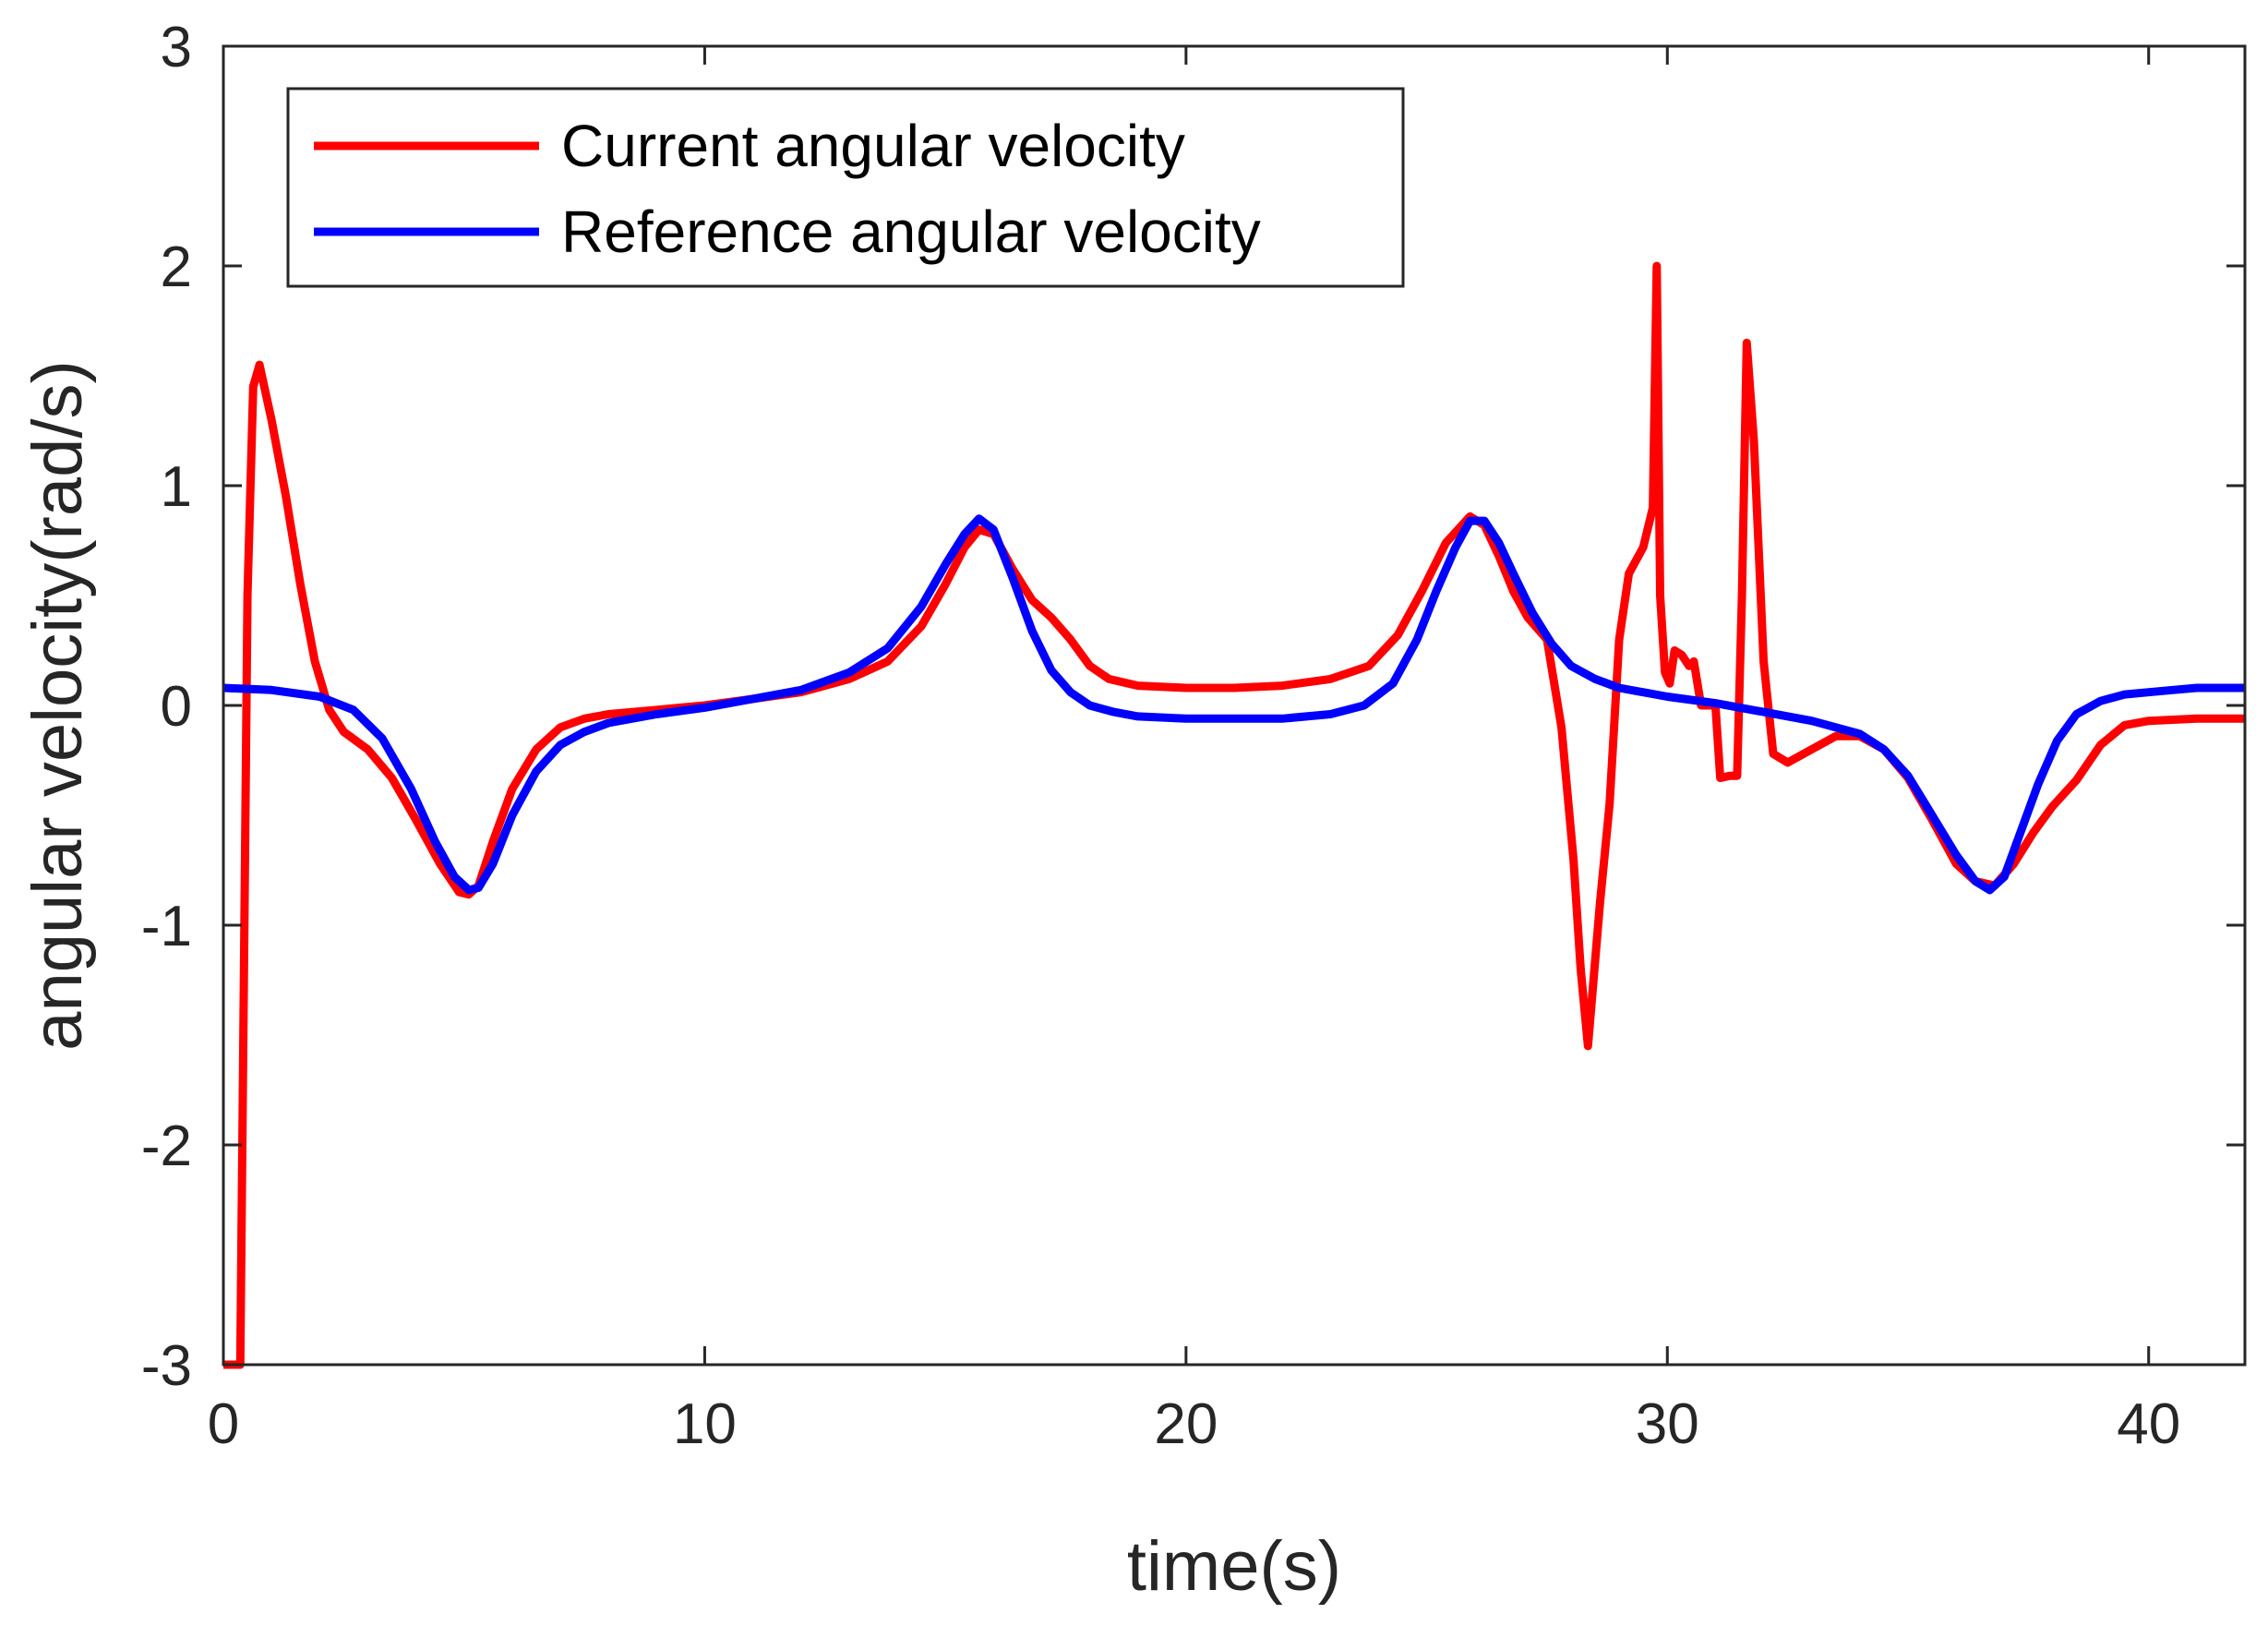  I want to click on legend-label-current: Current angular velocity, so click(873, 146).